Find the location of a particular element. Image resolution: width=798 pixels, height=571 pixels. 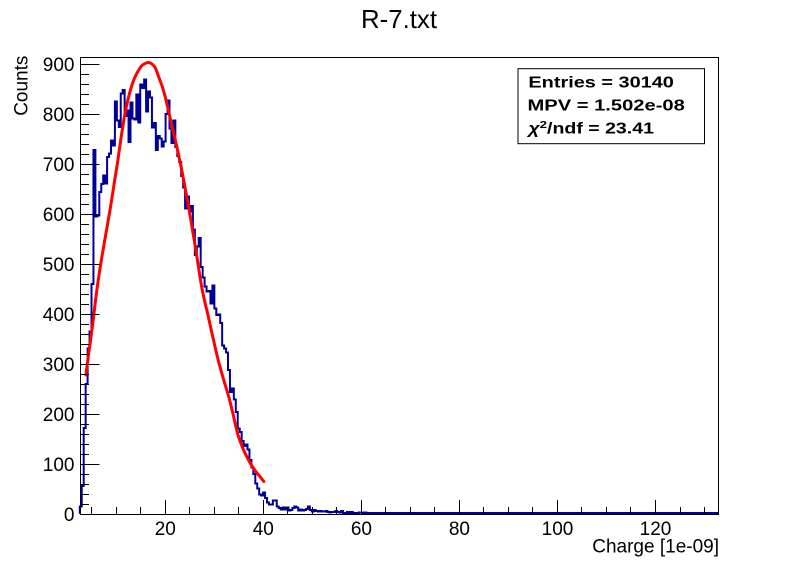

svg-text: 300 is located at coordinates (59, 365).